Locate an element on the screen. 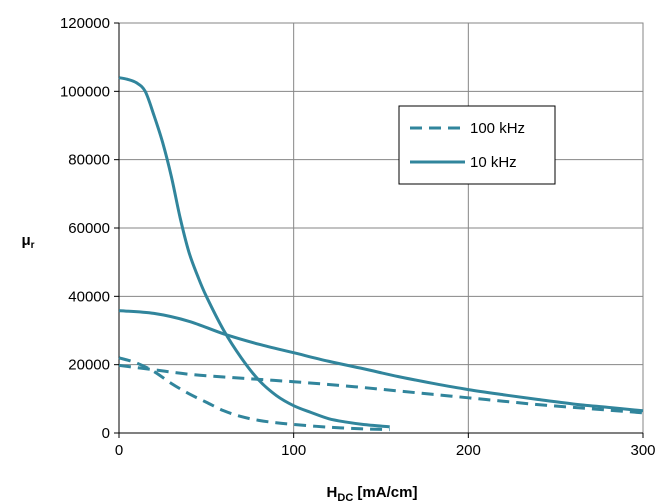 This screenshot has height=503, width=659. x-tick-label-0: 0 is located at coordinates (119, 450).